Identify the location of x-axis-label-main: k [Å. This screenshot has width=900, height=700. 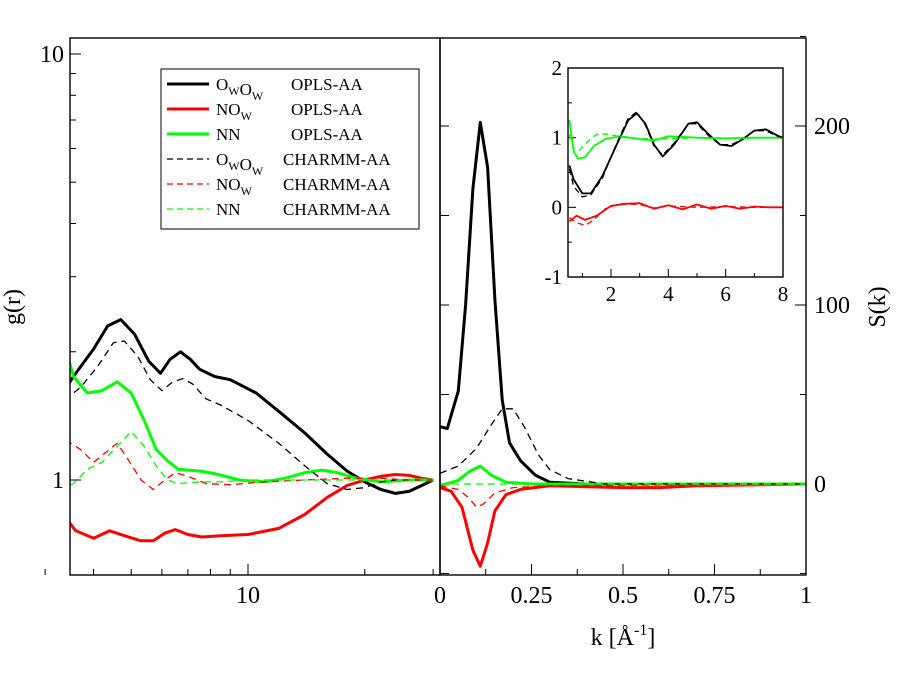
(613, 638).